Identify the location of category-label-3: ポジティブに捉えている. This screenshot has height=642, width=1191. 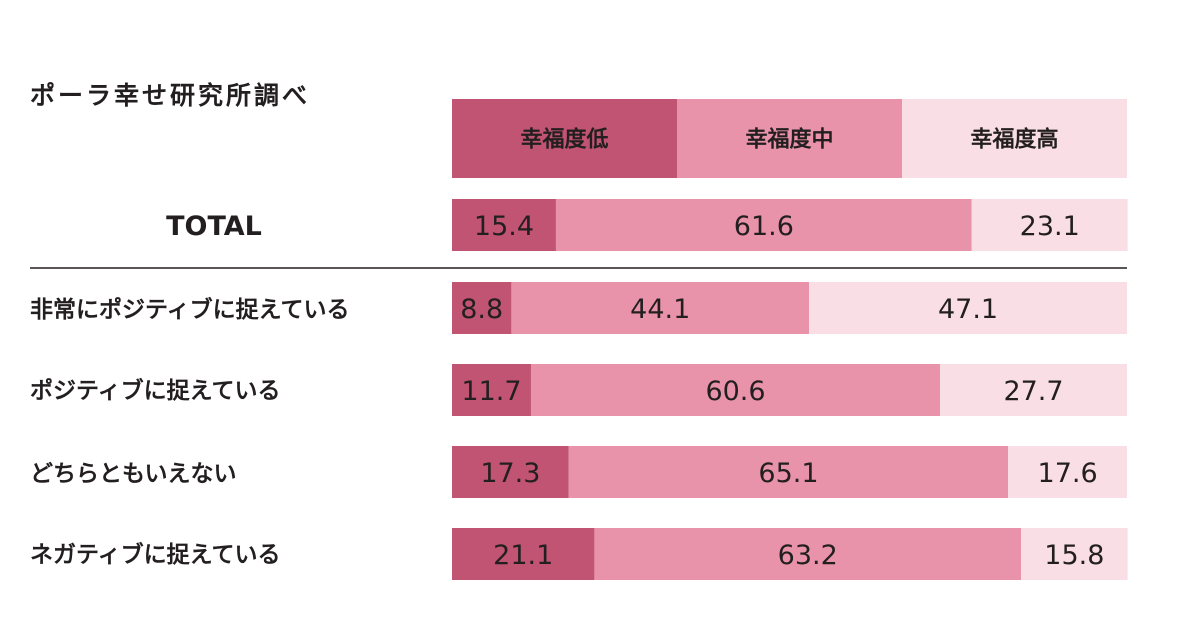
(155, 390).